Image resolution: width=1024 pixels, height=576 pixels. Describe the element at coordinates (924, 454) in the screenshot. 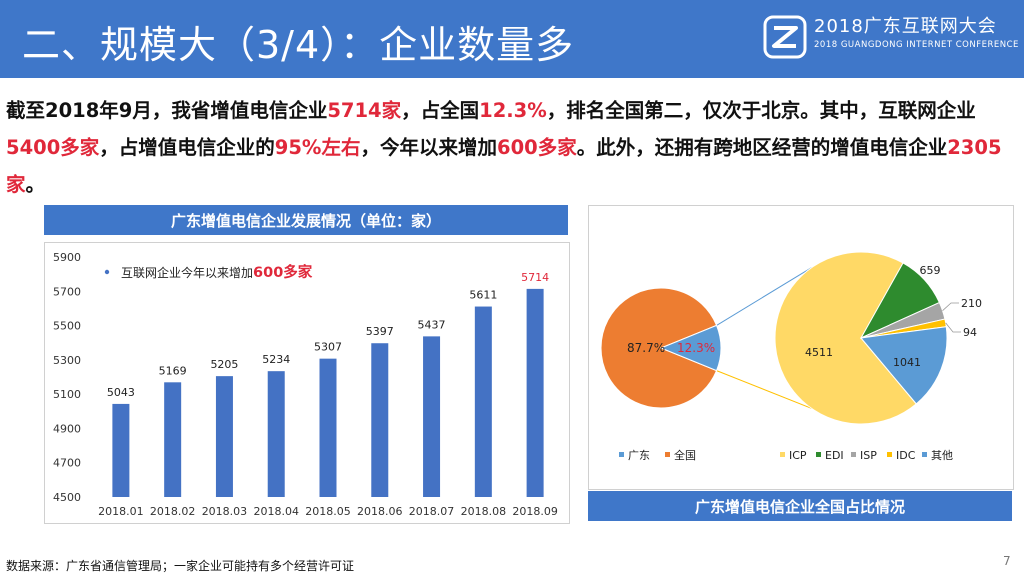

I see `legend-other-swatch` at that location.